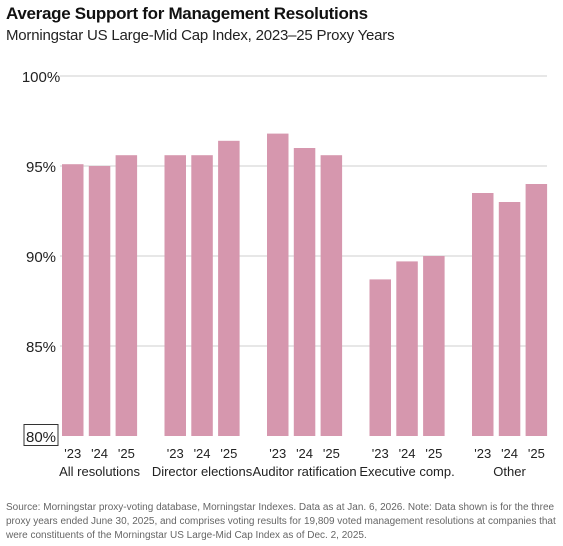 This screenshot has width=563, height=546. Describe the element at coordinates (99, 471) in the screenshot. I see `group-label: All resolutions` at that location.